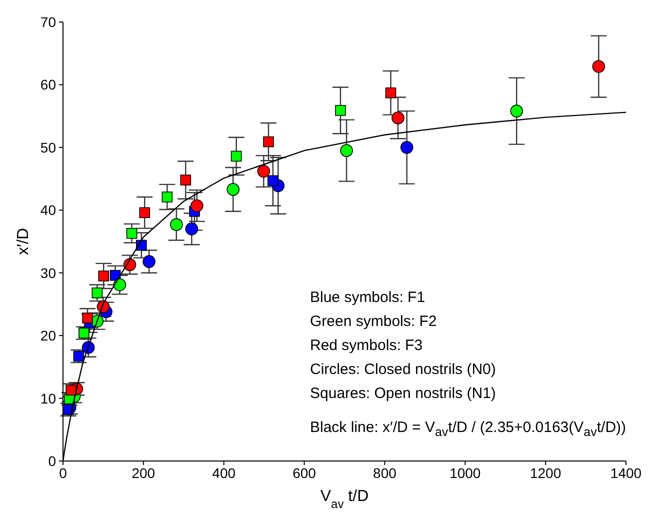 The width and height of the screenshot is (667, 522). Describe the element at coordinates (144, 472) in the screenshot. I see `x-tick-label: 200` at that location.